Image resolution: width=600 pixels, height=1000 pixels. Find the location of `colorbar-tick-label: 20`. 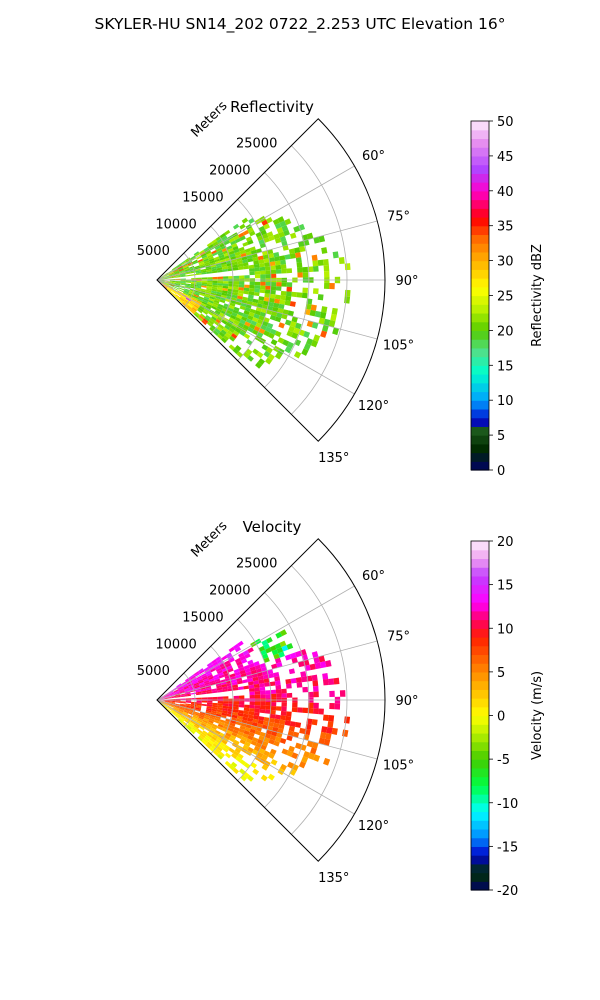

colorbar-tick-label: 20 is located at coordinates (505, 542).